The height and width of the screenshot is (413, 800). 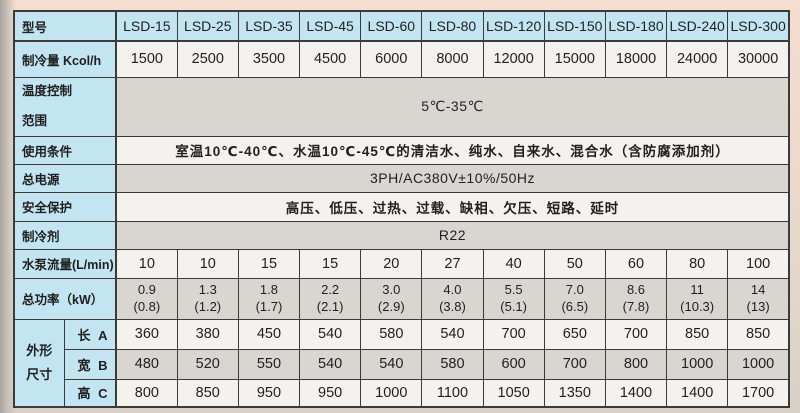 I want to click on merged-value-cell: R22, so click(x=452, y=235).